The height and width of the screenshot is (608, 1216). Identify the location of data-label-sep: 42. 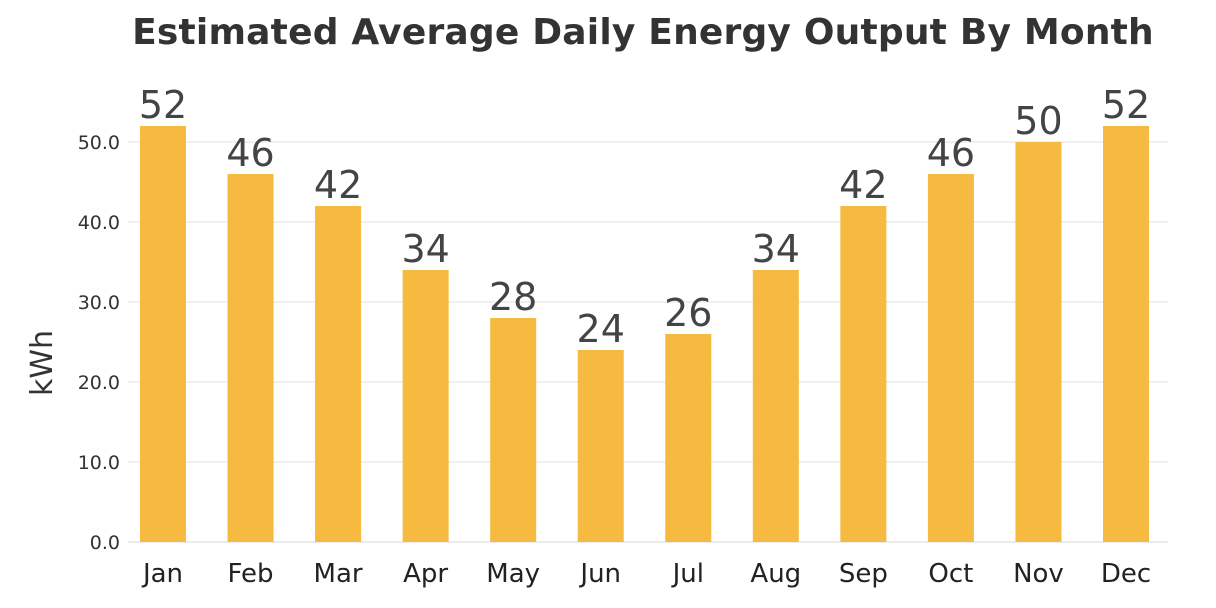
(863, 185).